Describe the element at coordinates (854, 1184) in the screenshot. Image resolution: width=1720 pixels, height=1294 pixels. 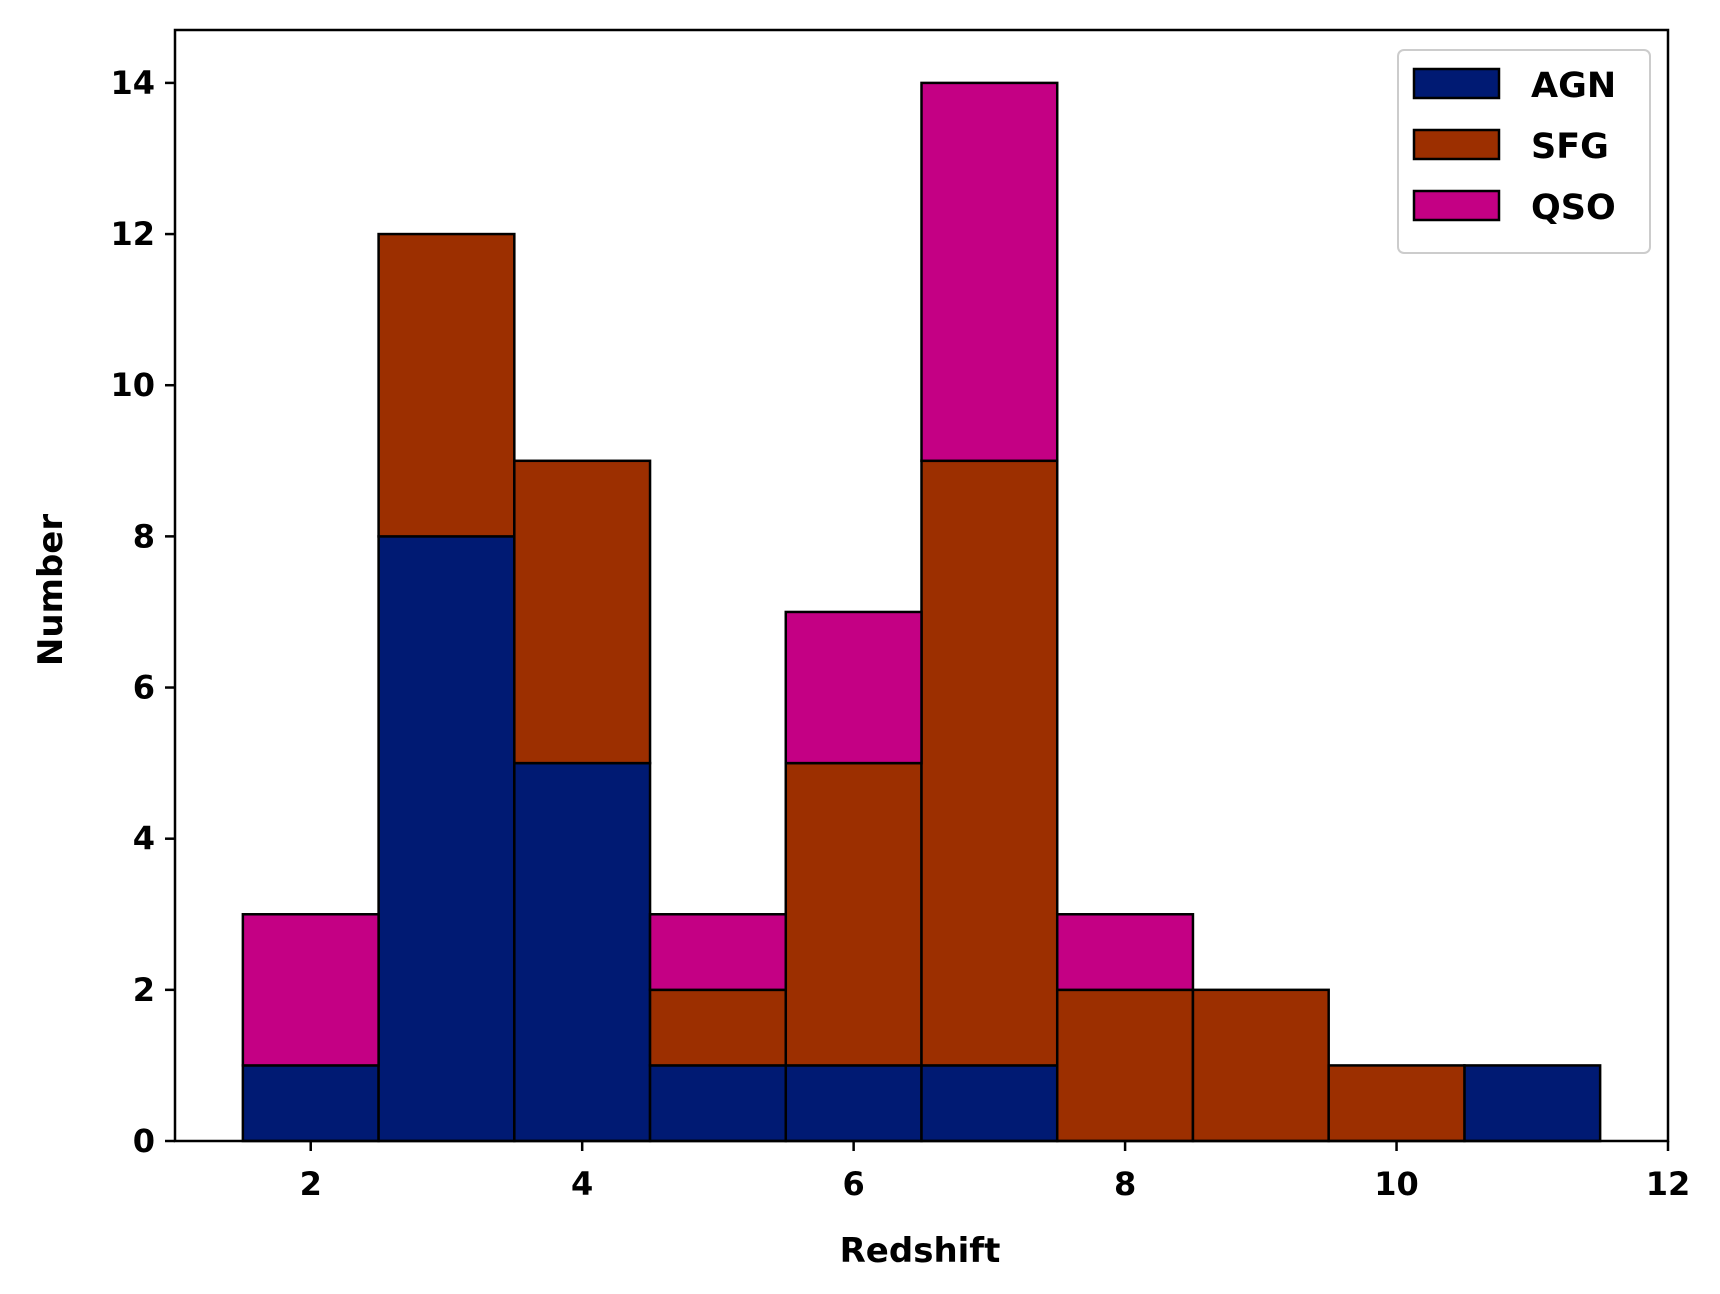
I see `x-tick-label: 6` at that location.